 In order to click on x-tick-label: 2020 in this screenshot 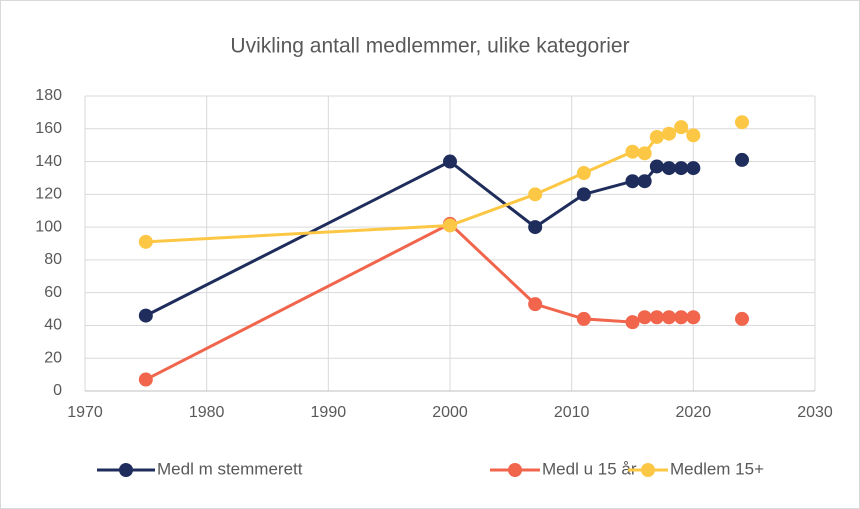, I will do `click(694, 412)`.